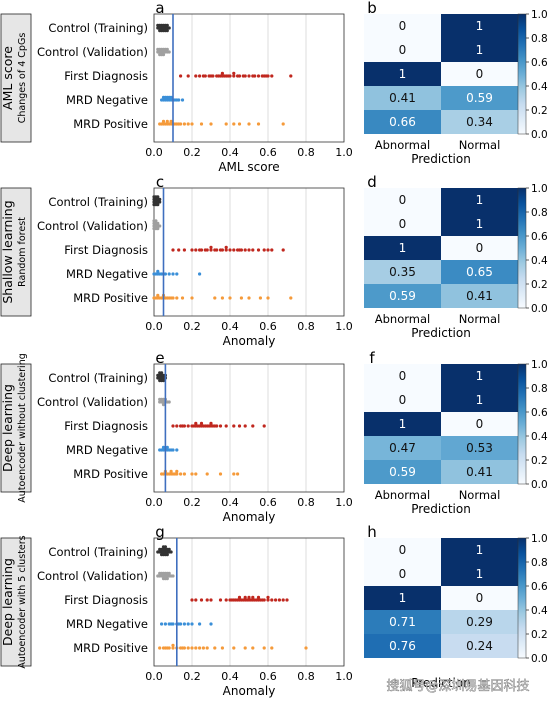  I want to click on column-label: Normal, so click(480, 319).